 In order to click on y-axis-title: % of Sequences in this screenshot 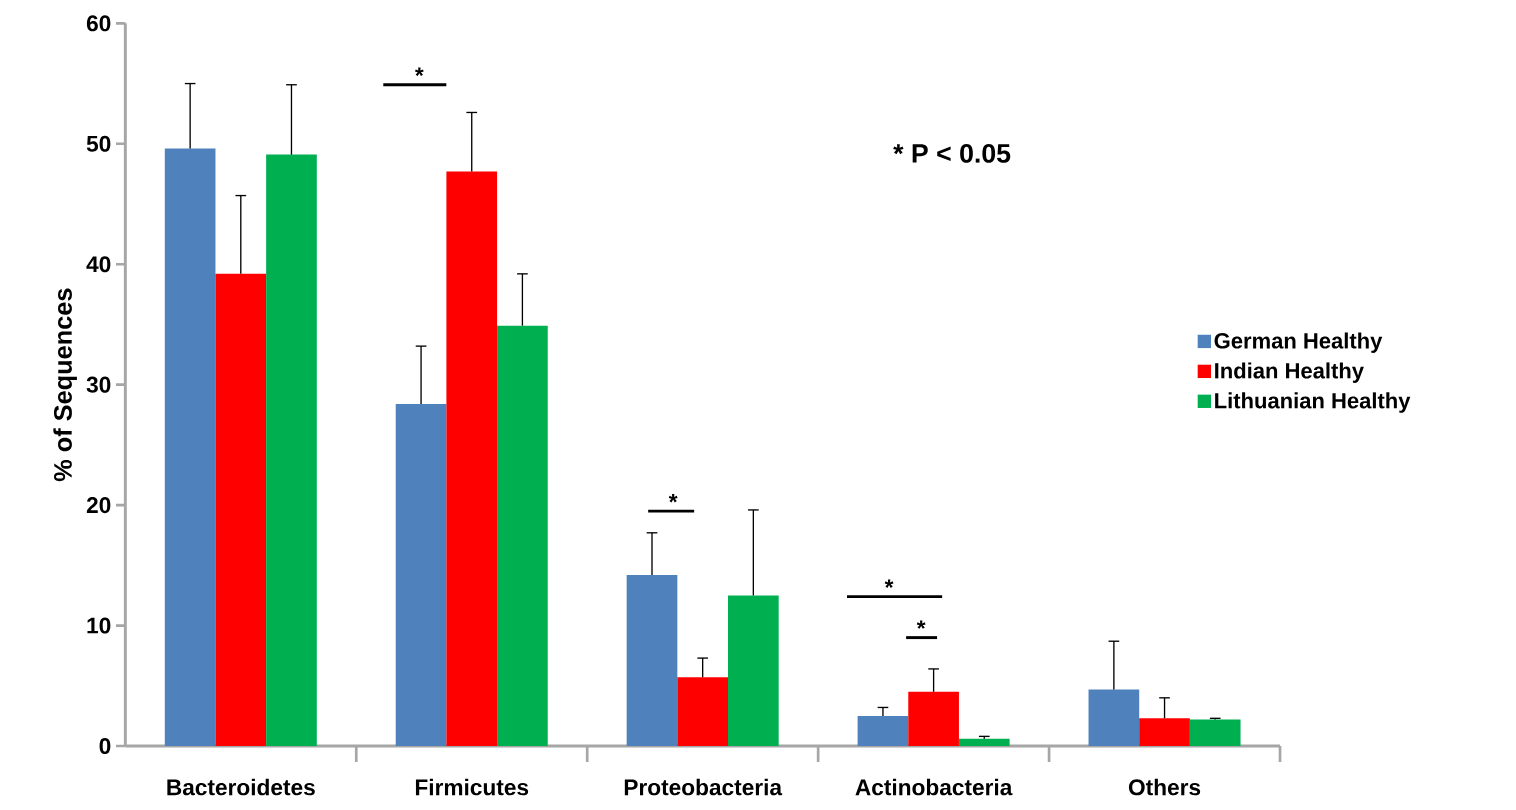, I will do `click(65, 385)`.